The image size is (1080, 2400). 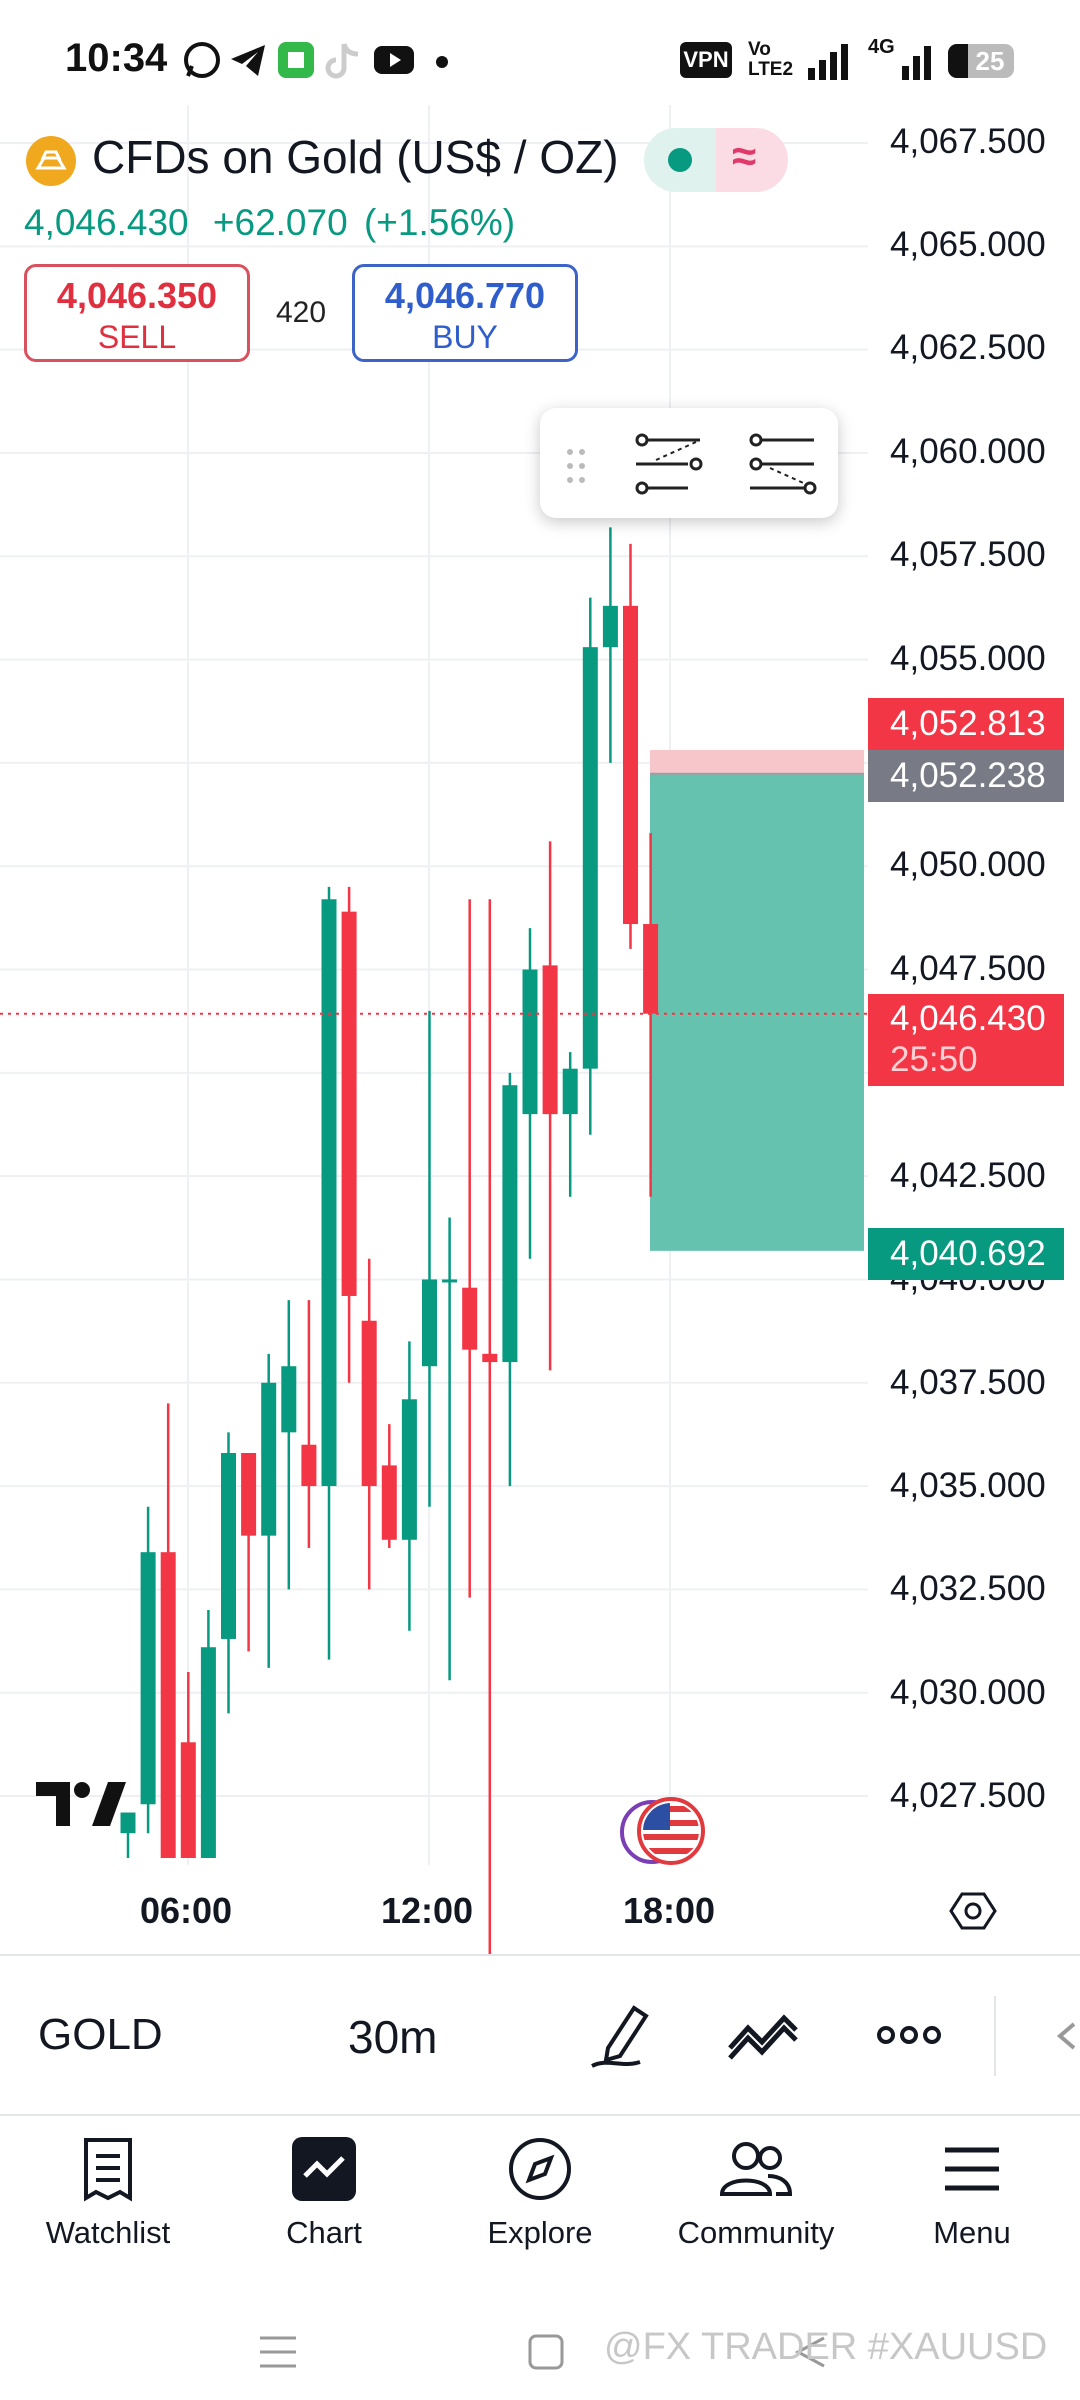 I want to click on take-profit-zone, so click(x=757, y=1012).